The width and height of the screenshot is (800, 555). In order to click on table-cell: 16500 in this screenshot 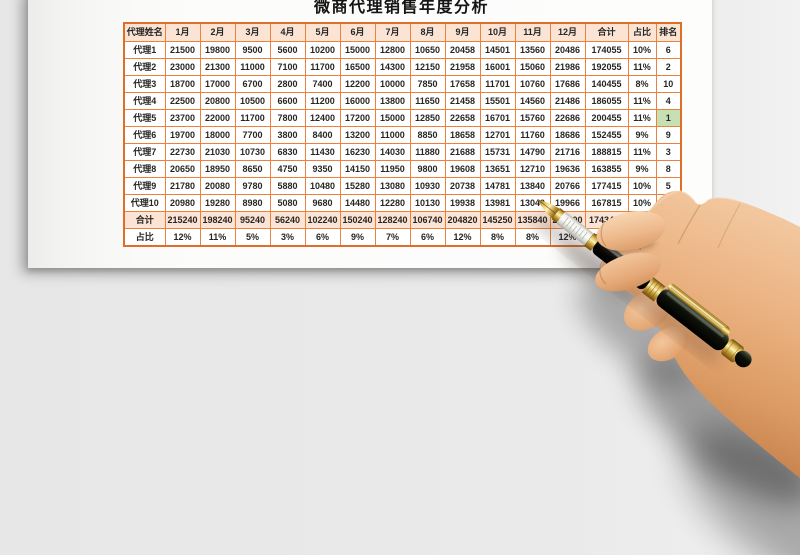, I will do `click(357, 67)`.